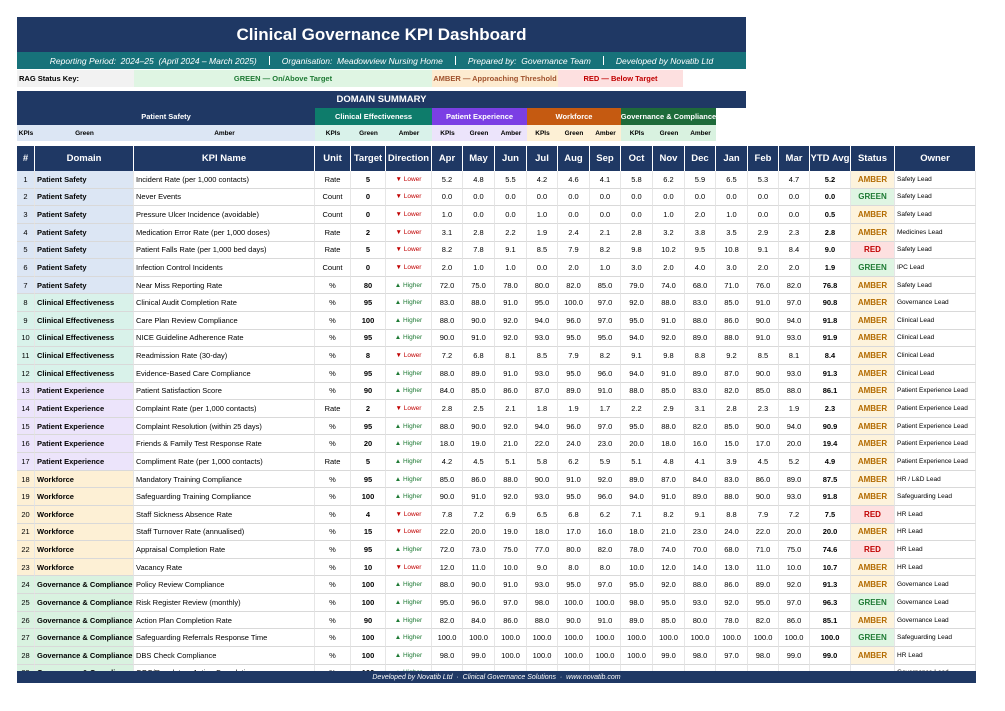 This screenshot has width=1005, height=711. I want to click on cell: Compliment Rate (per 1,000 contacts), so click(224, 462).